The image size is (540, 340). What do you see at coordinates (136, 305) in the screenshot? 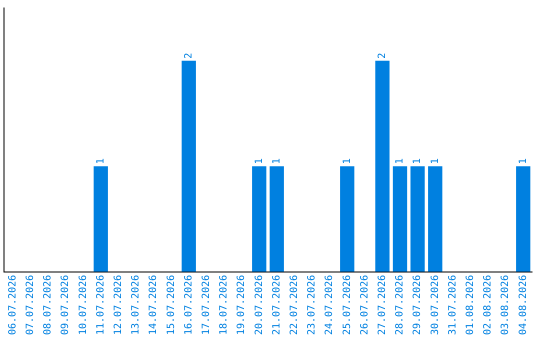
I see `x-tick-label: 13.07.2026` at bounding box center [136, 305].